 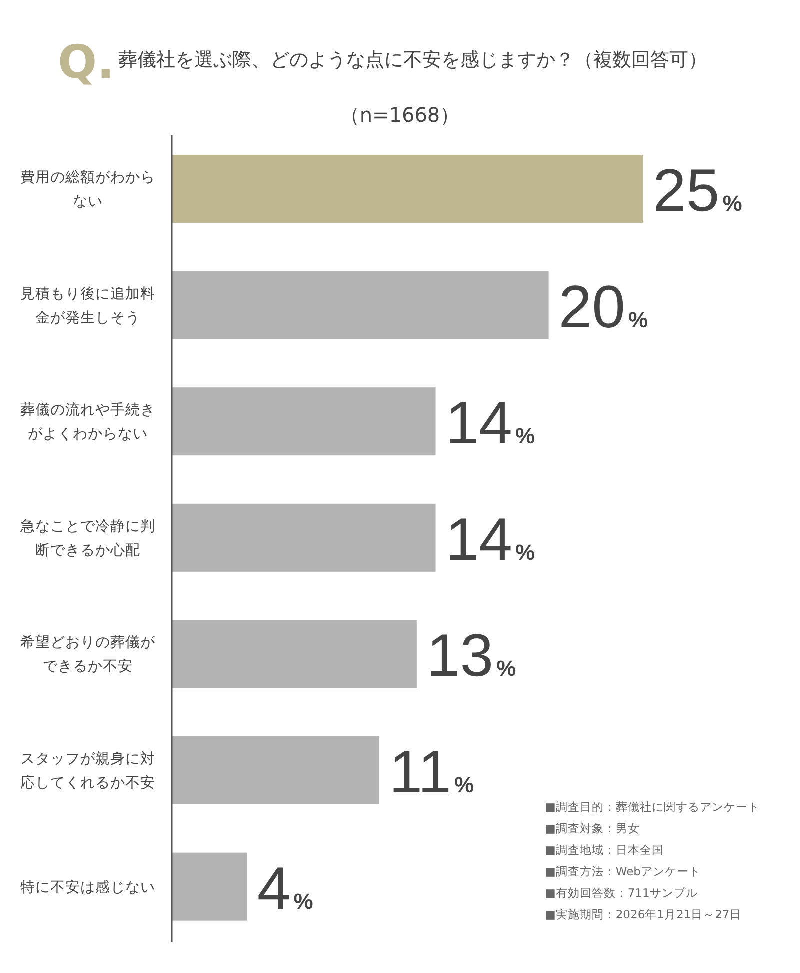 I want to click on annotation: ■調査地域：日本全国, so click(x=604, y=850).